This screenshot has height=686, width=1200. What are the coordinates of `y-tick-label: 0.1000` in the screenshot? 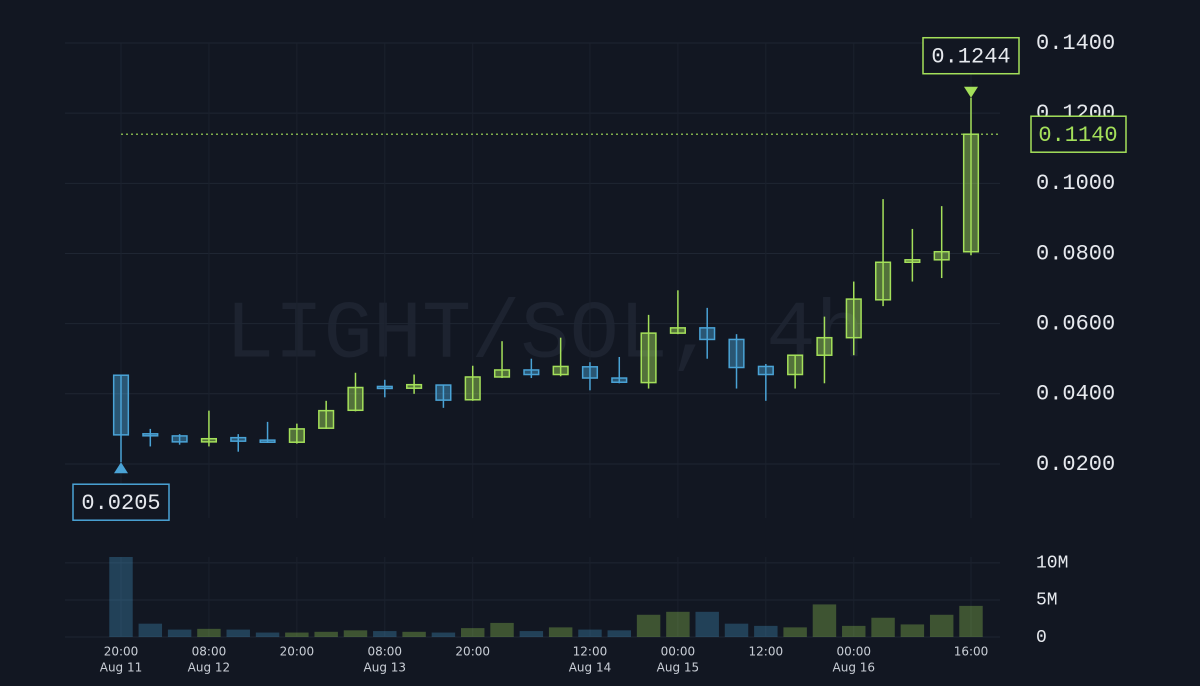 It's located at (1075, 183).